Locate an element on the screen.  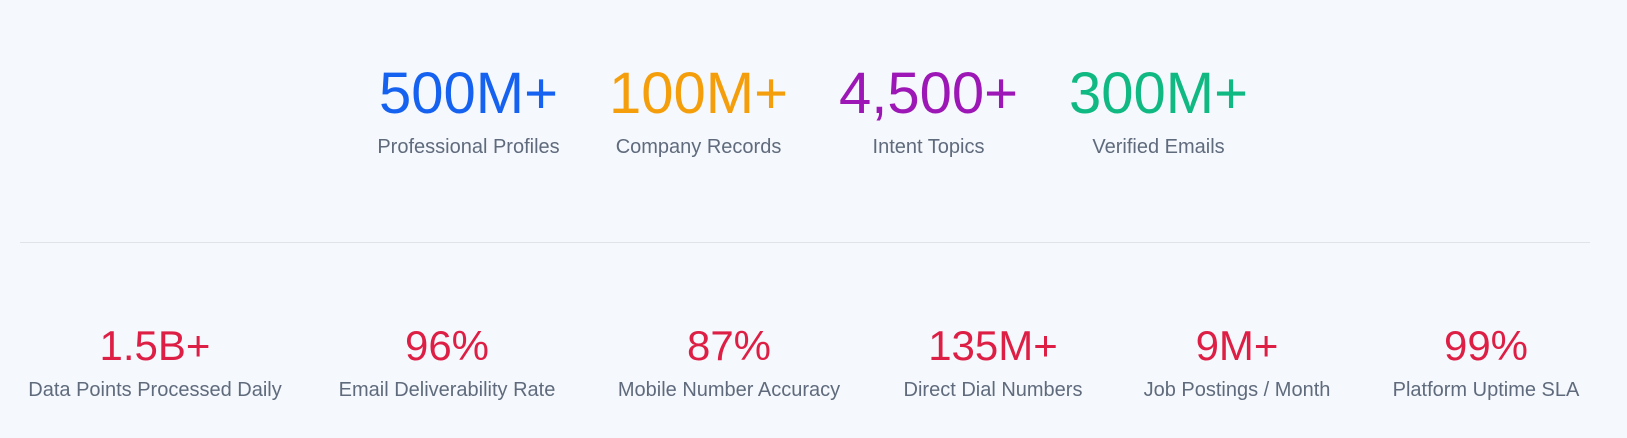
stat-value: 300M+ is located at coordinates (1158, 93).